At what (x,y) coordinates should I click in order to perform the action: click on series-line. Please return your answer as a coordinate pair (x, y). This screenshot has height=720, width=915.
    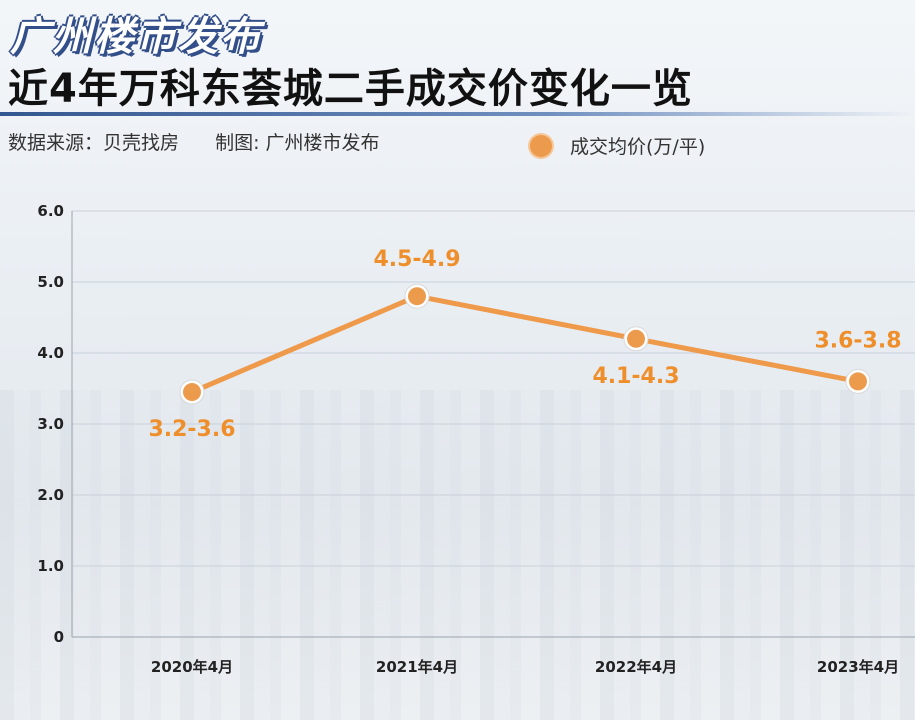
    Looking at the image, I should click on (525, 344).